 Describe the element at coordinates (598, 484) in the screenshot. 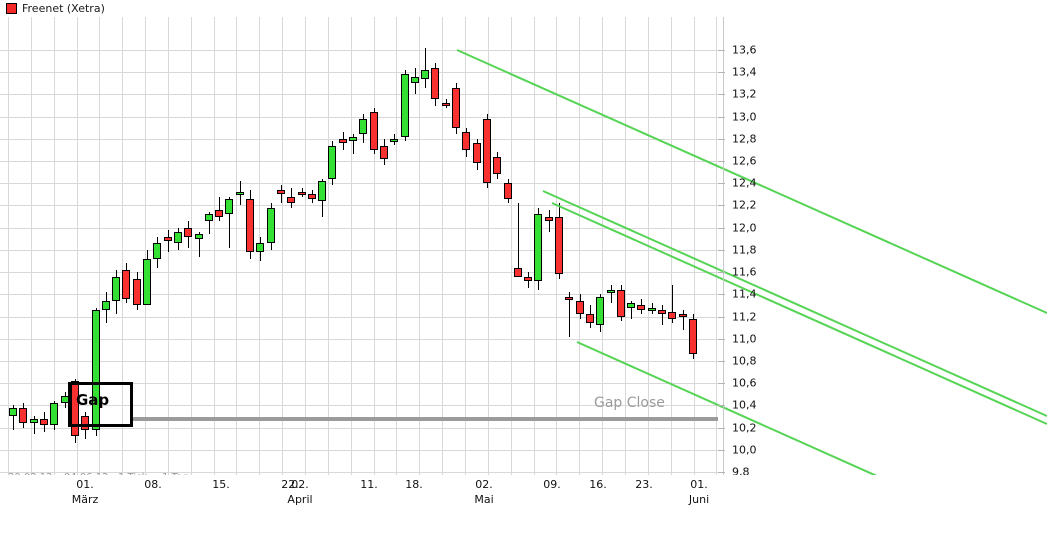

I see `x-axis-label: 16.` at that location.